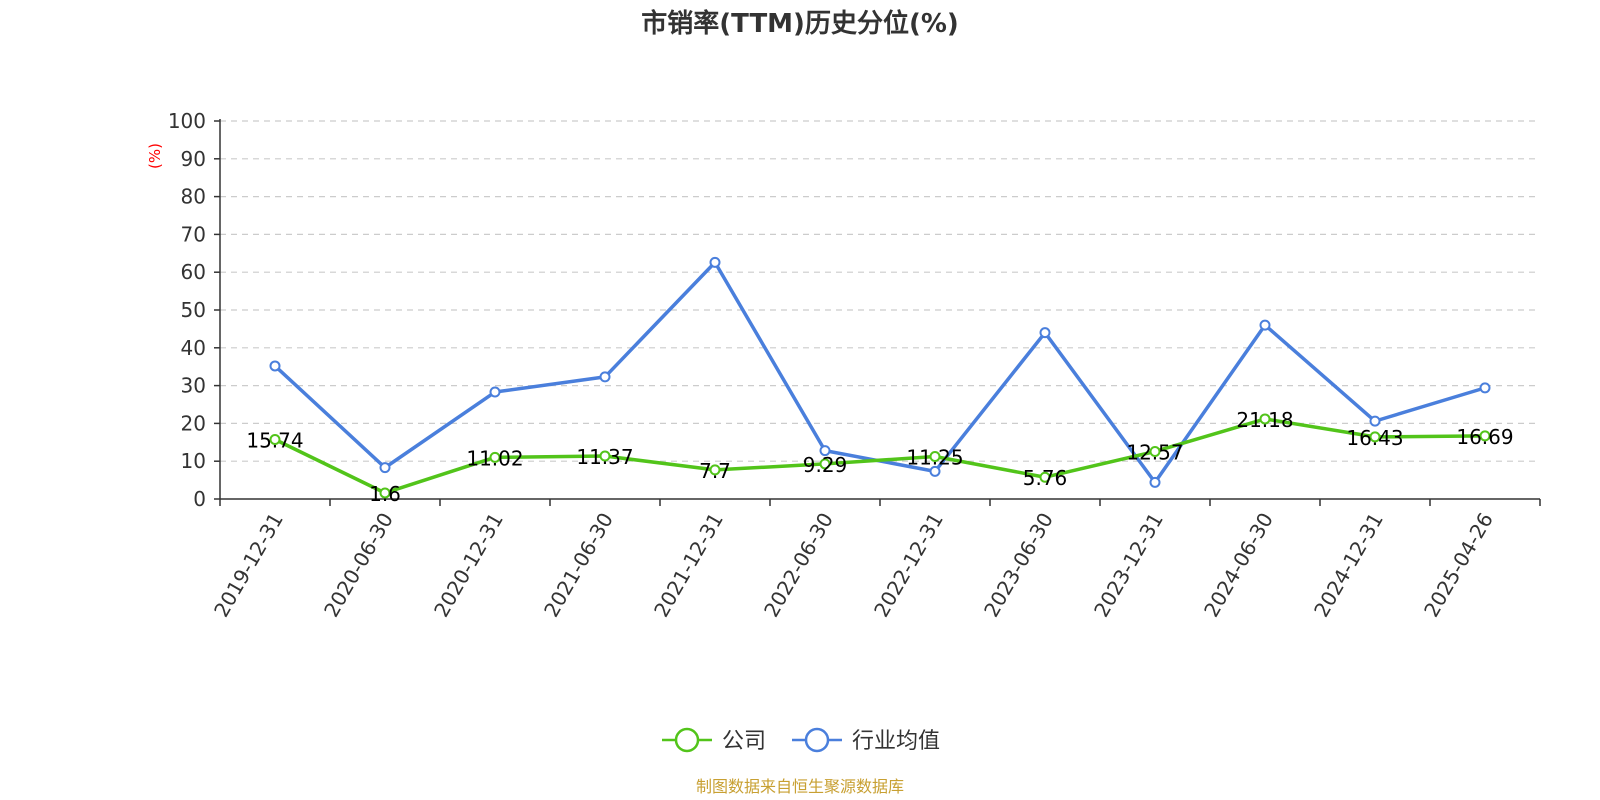  Describe the element at coordinates (688, 565) in the screenshot. I see `x-tick-label: 2021-12-31` at that location.